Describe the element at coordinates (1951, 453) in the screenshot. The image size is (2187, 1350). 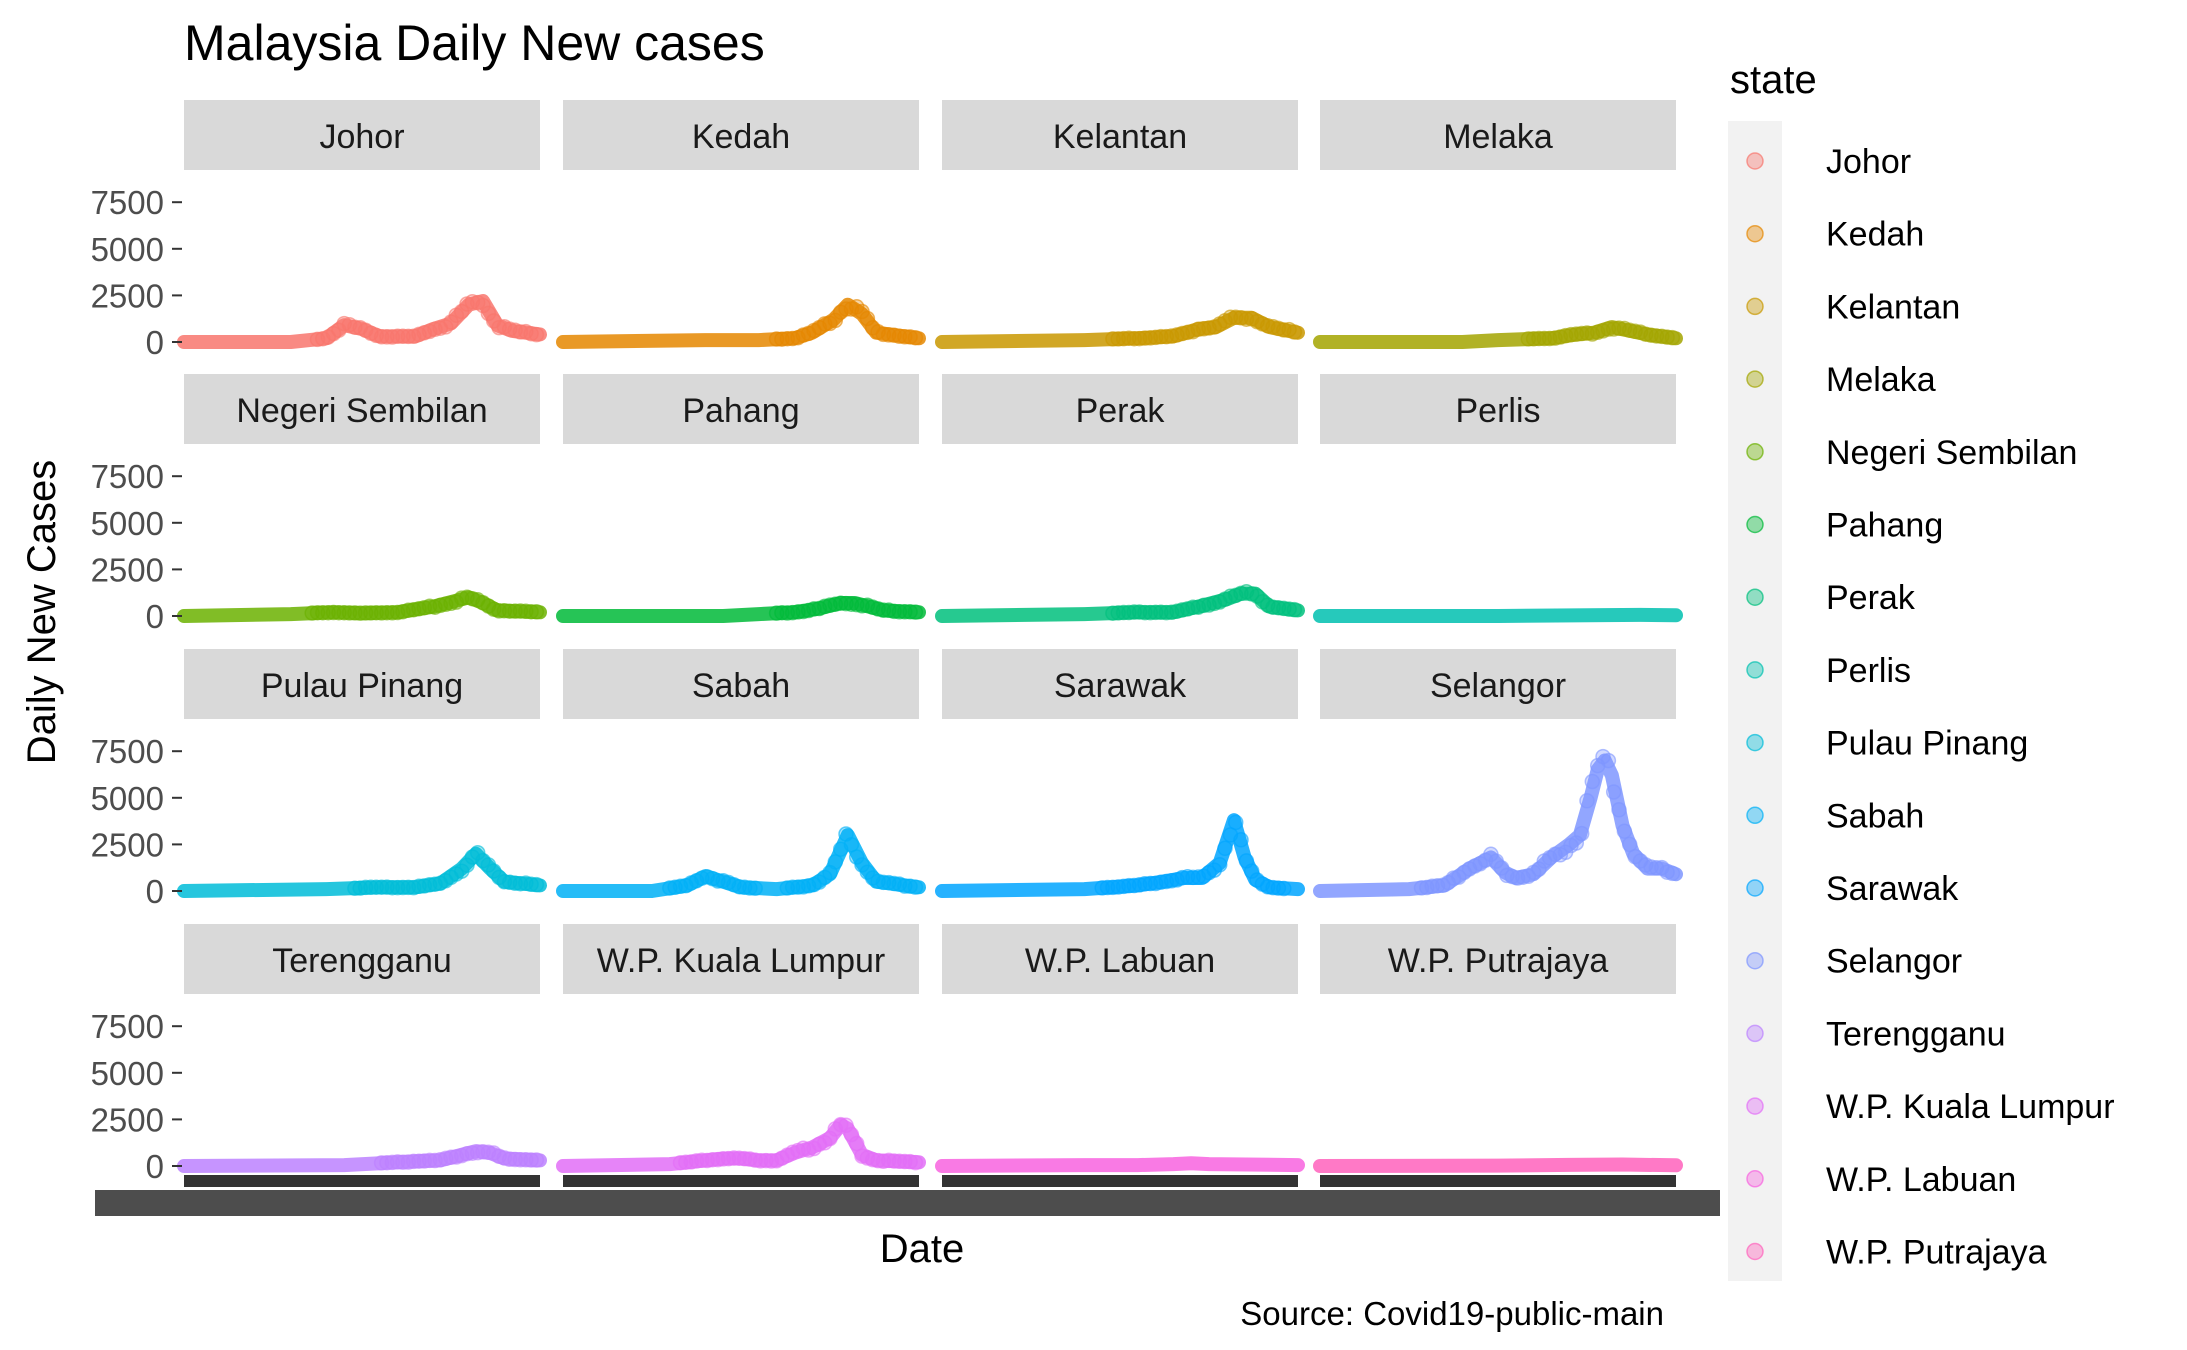
I see `legend-label: Negeri Sembilan` at that location.